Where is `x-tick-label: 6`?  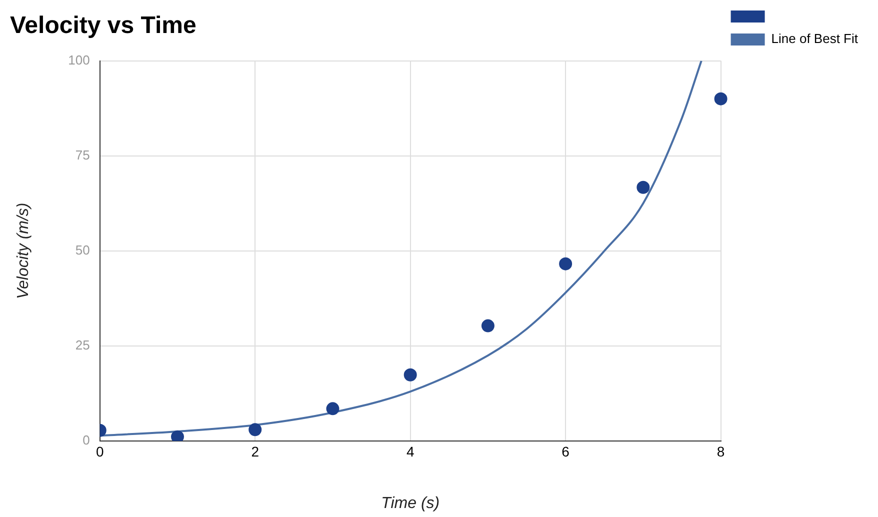 x-tick-label: 6 is located at coordinates (566, 451).